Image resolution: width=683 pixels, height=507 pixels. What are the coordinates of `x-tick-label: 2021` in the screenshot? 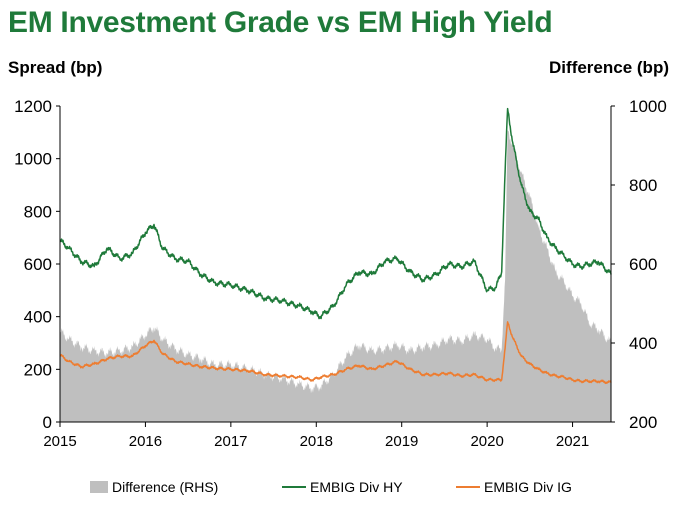 It's located at (572, 441).